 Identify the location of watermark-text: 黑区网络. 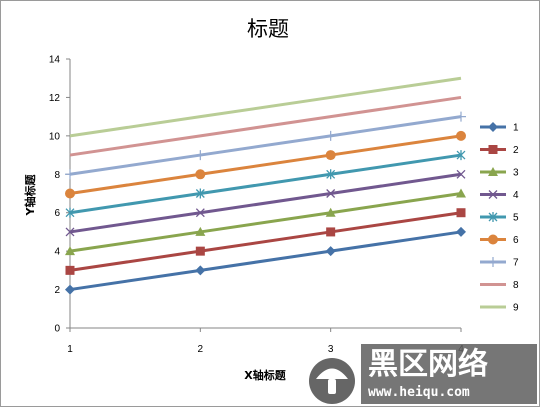
(428, 364).